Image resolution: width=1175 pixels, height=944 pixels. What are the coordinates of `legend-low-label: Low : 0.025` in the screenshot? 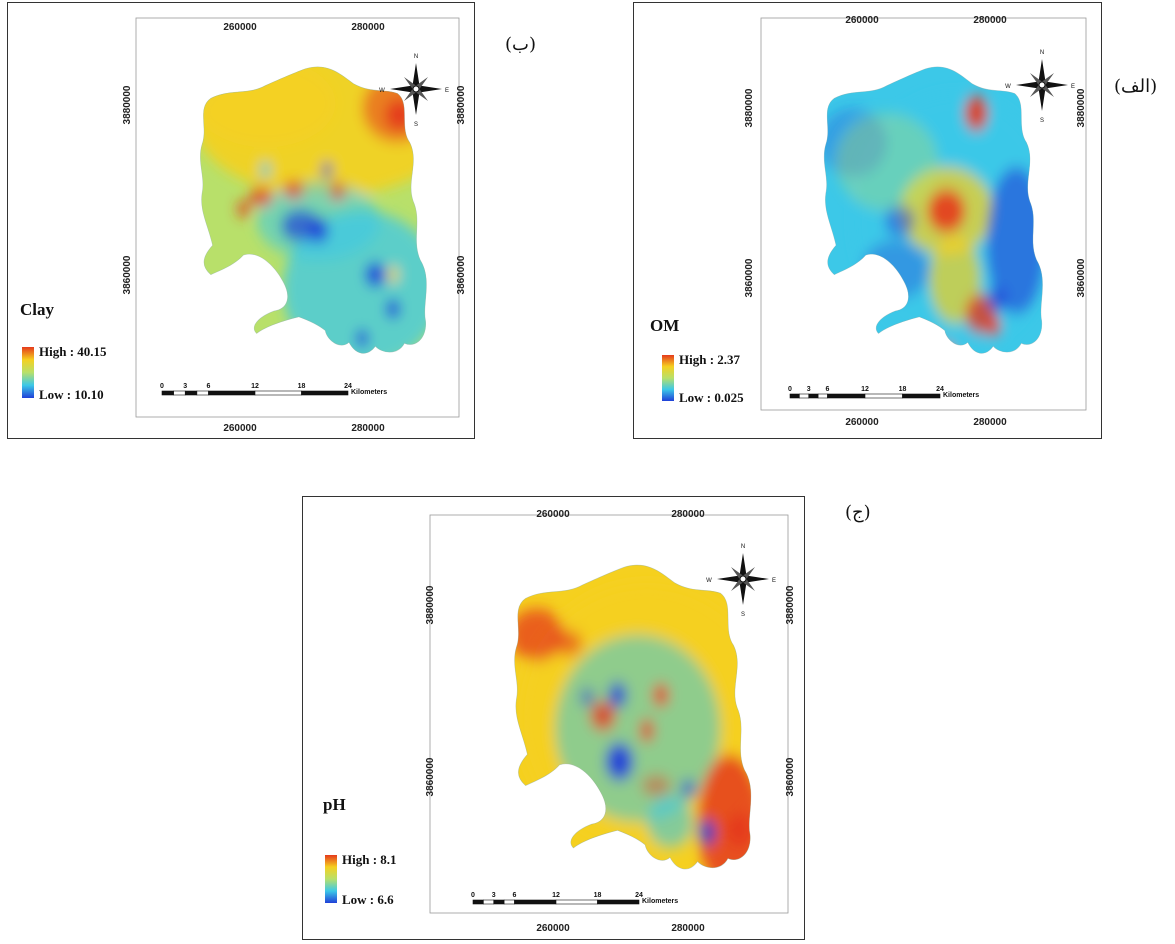 It's located at (711, 397).